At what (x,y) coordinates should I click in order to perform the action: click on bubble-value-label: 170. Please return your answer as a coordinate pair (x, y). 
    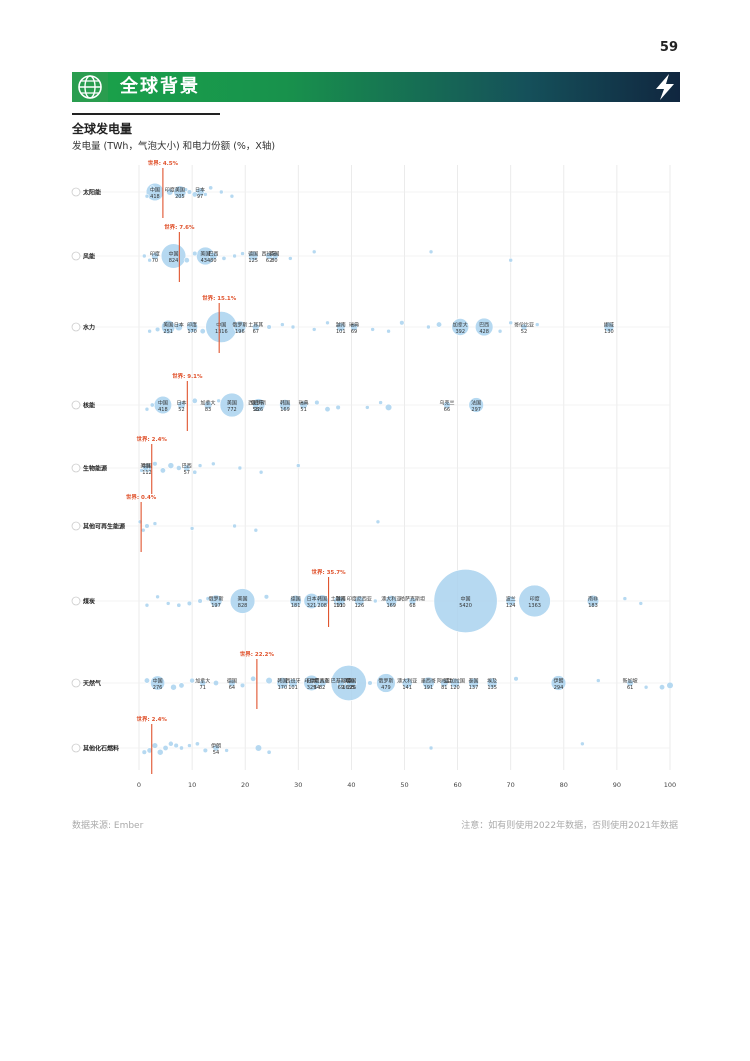
    Looking at the image, I should click on (283, 688).